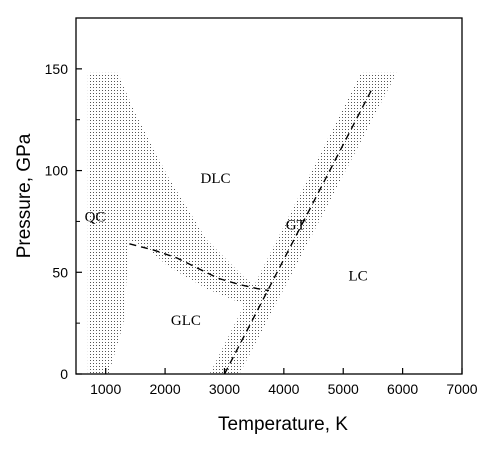 This screenshot has height=456, width=491. Describe the element at coordinates (95, 217) in the screenshot. I see `region-label-qc: QC` at that location.